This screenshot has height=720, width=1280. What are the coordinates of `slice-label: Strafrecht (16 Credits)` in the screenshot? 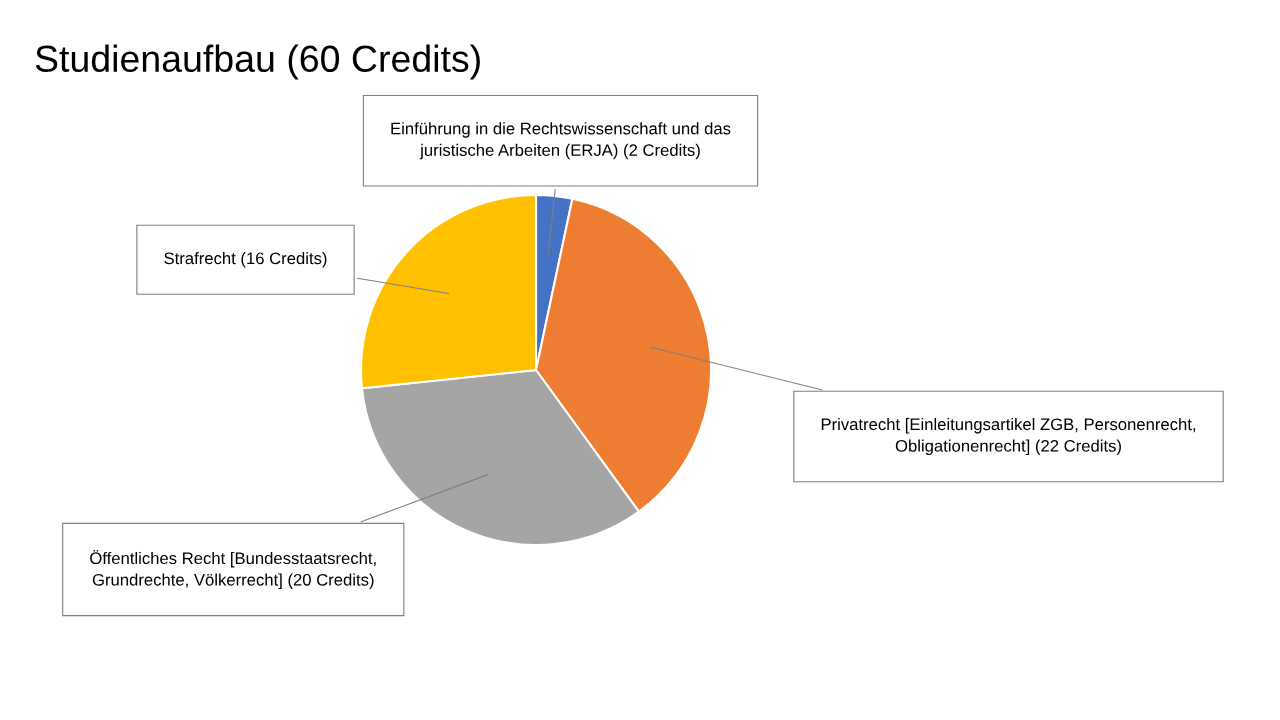 It's located at (245, 259).